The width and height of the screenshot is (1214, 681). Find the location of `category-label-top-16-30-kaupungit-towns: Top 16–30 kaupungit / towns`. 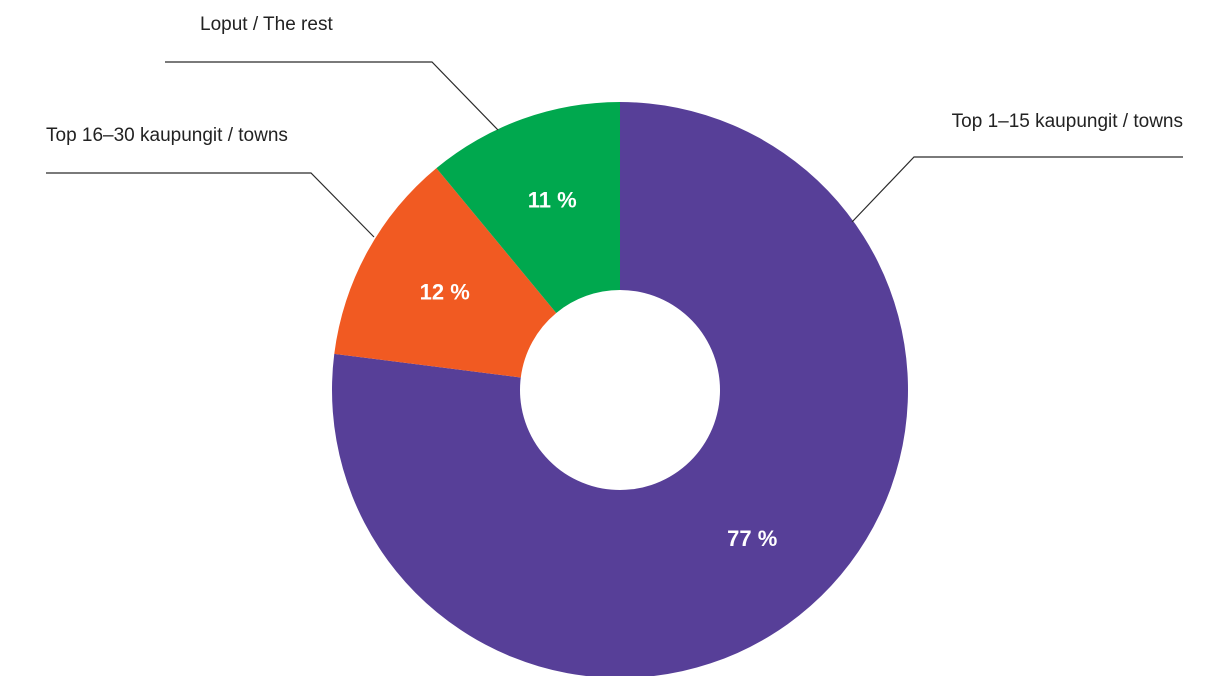

category-label-top-16-30-kaupungit-towns: Top 16–30 kaupungit / towns is located at coordinates (167, 135).